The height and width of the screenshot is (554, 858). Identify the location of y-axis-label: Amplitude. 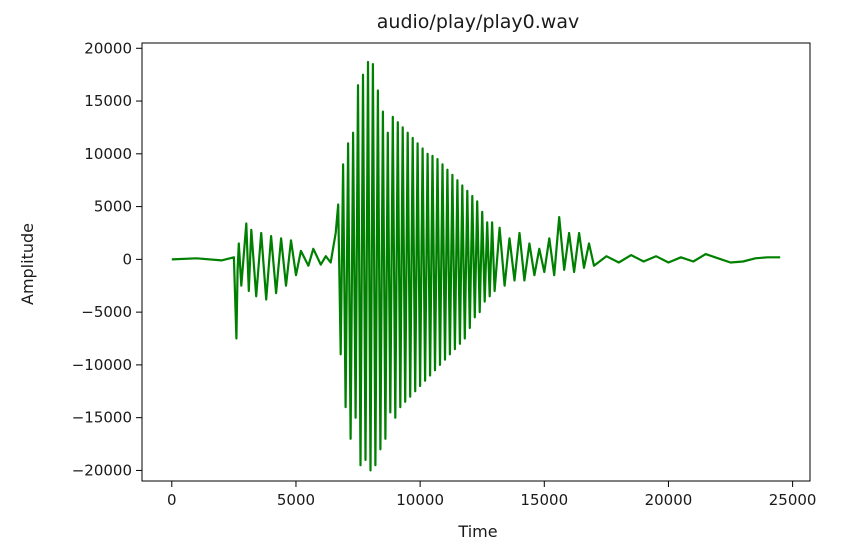
(27, 264).